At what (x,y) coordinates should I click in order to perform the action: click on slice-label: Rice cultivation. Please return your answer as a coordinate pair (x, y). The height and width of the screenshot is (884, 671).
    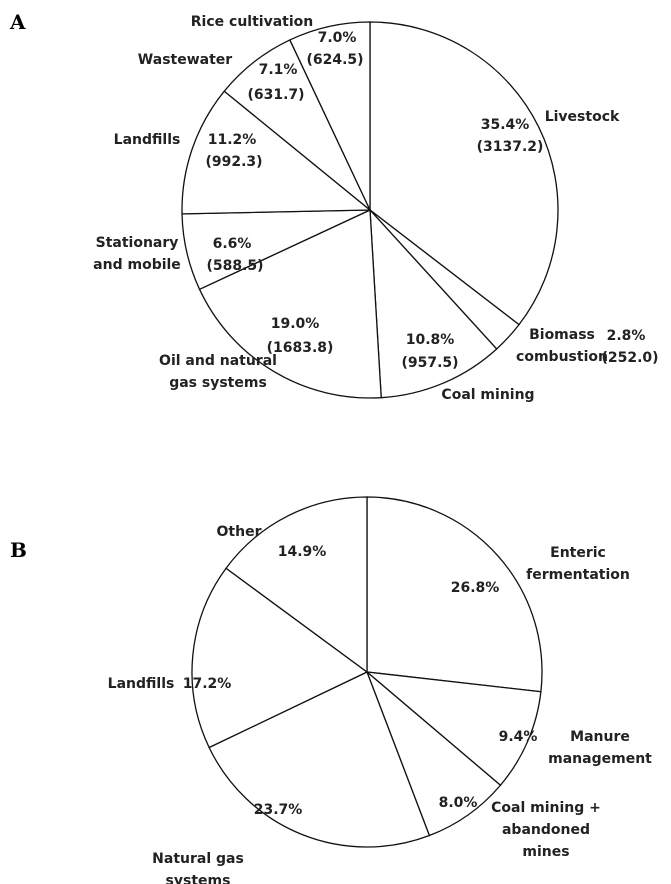
    Looking at the image, I should click on (252, 22).